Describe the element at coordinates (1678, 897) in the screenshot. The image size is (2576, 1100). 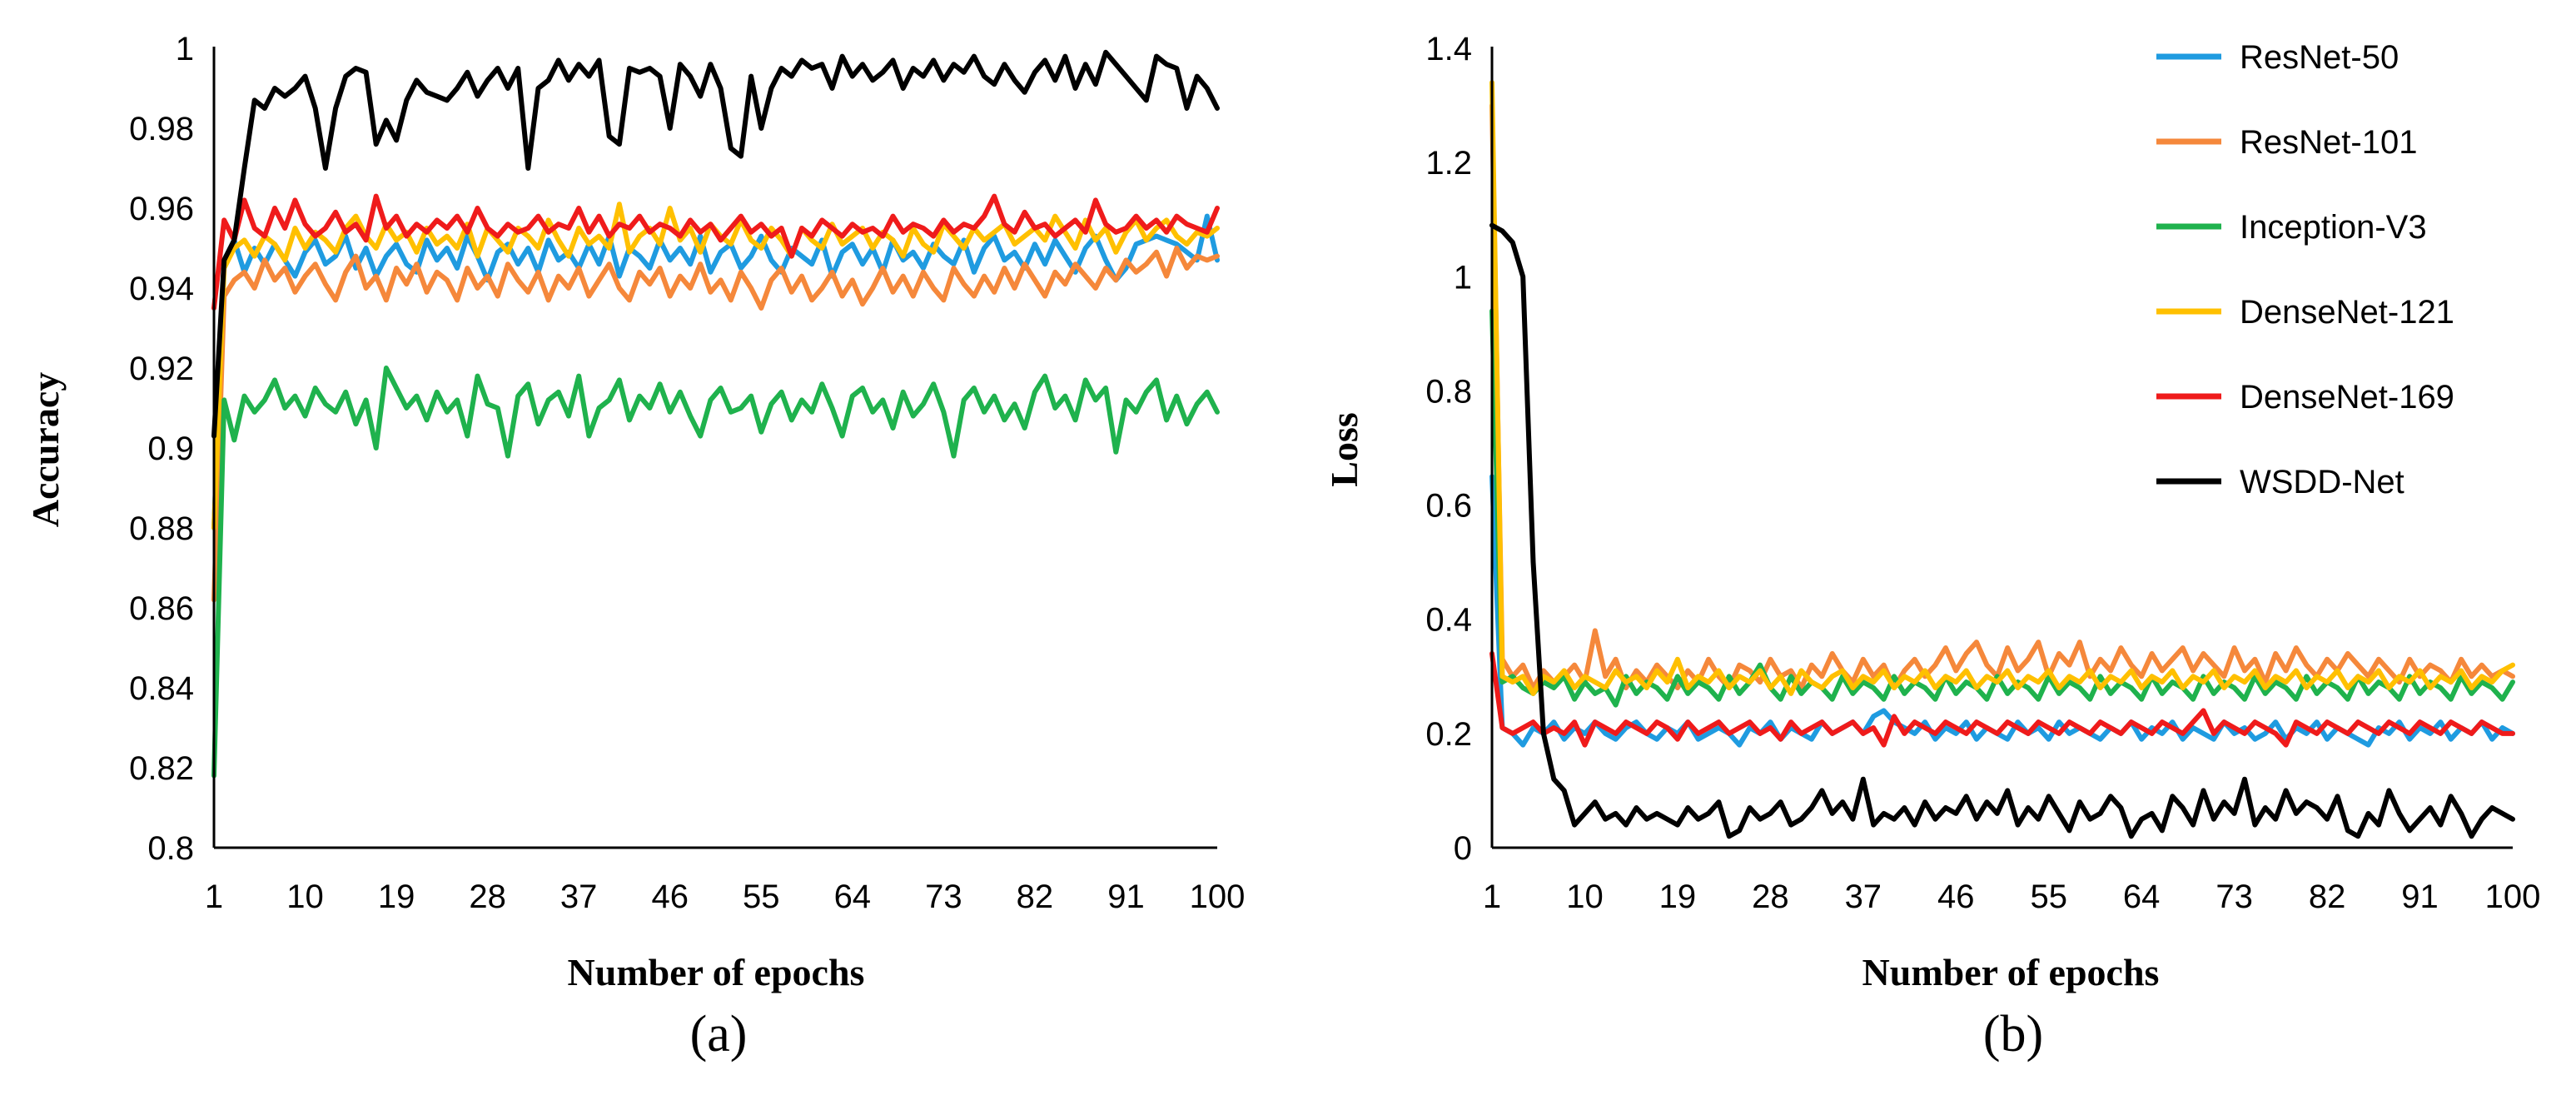
I see `loss-x-tick-label: 19` at that location.